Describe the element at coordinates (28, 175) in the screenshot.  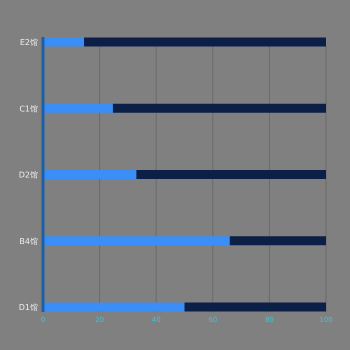
I see `y-tick-label: D2馆` at that location.